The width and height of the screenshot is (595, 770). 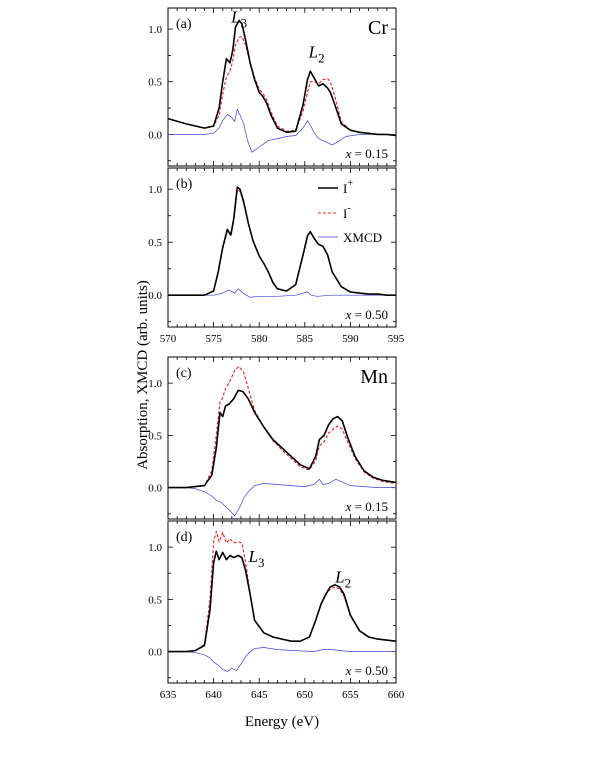 I want to click on legend-label: I-, so click(x=347, y=212).